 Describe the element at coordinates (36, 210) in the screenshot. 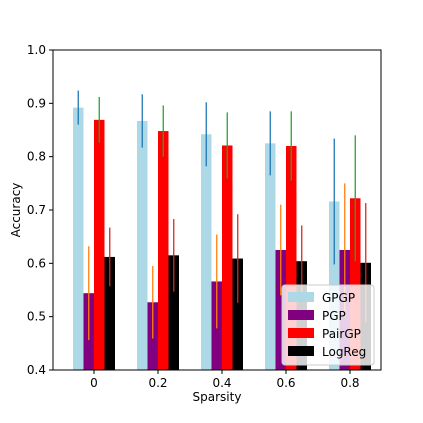

I see `y-tick-label: 0.7` at that location.